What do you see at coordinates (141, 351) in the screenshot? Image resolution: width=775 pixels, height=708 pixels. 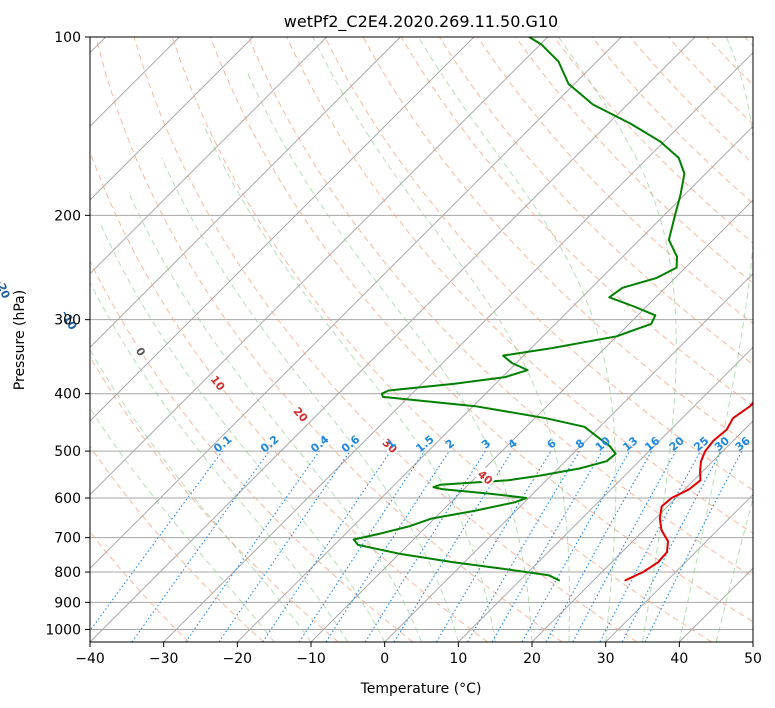 I see `dry-adiabat-label: 0` at bounding box center [141, 351].